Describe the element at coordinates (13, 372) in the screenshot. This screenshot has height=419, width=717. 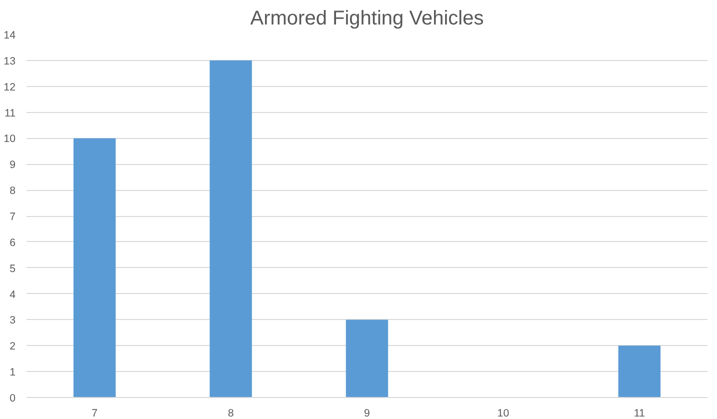
I see `y-tick-label: 1` at that location.